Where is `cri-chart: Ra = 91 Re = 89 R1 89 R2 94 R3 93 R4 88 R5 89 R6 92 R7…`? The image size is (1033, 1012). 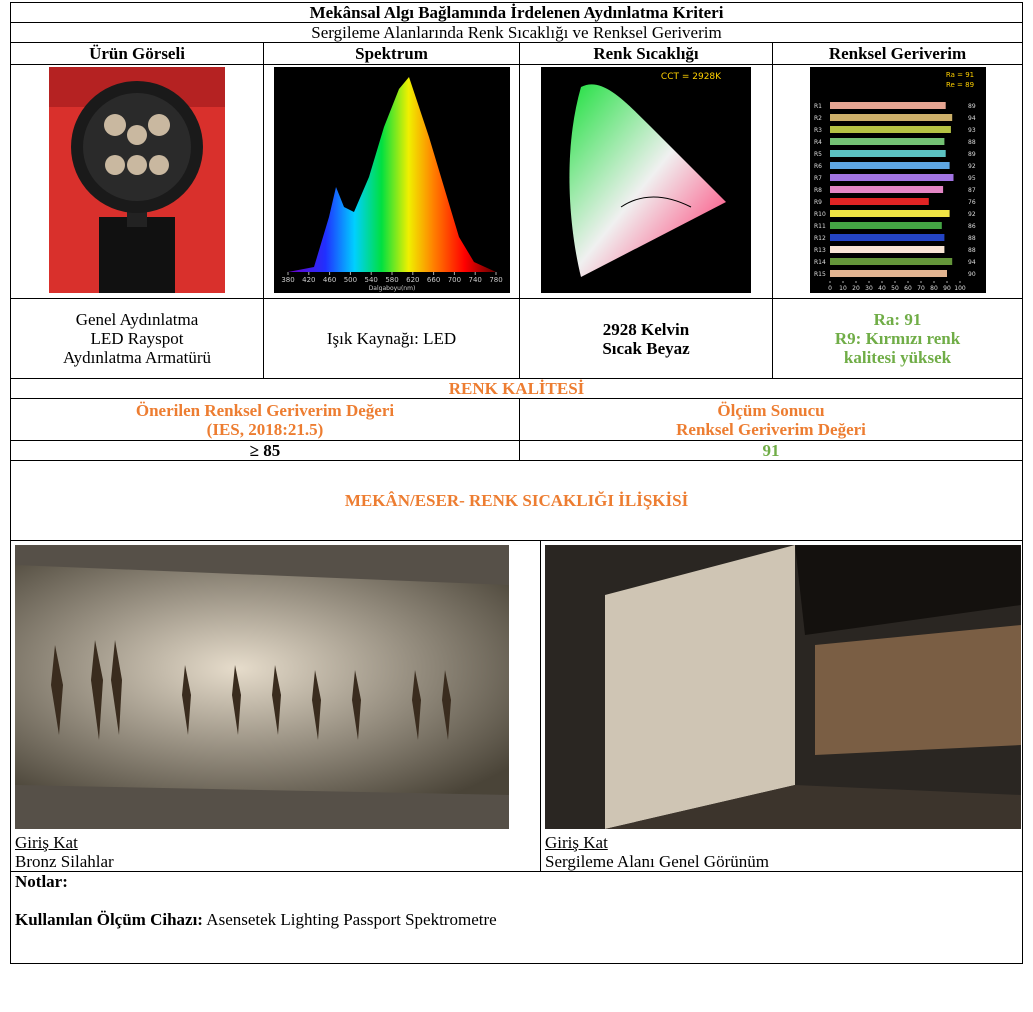 cri-chart: Ra = 91 Re = 89 R1 89 R2 94 R3 93 R4 88 R5 89 R6 92 R7… is located at coordinates (897, 179).